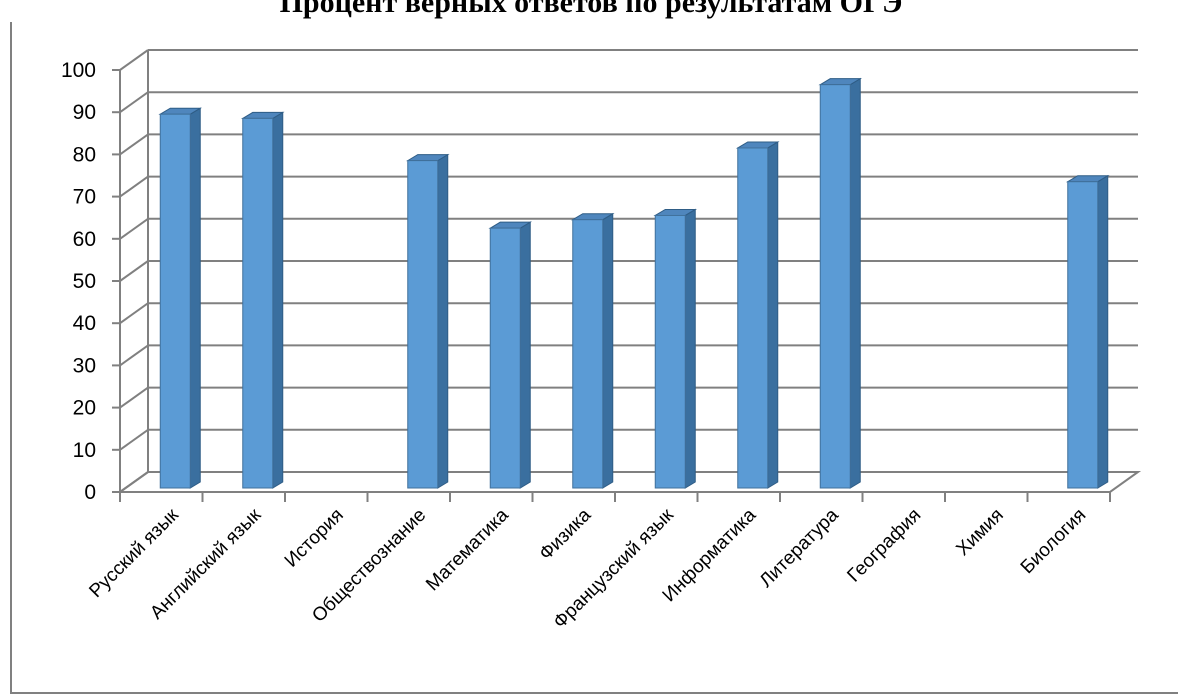 Image resolution: width=1182 pixels, height=697 pixels. Describe the element at coordinates (84, 154) in the screenshot. I see `y-tick-label: 80` at that location.